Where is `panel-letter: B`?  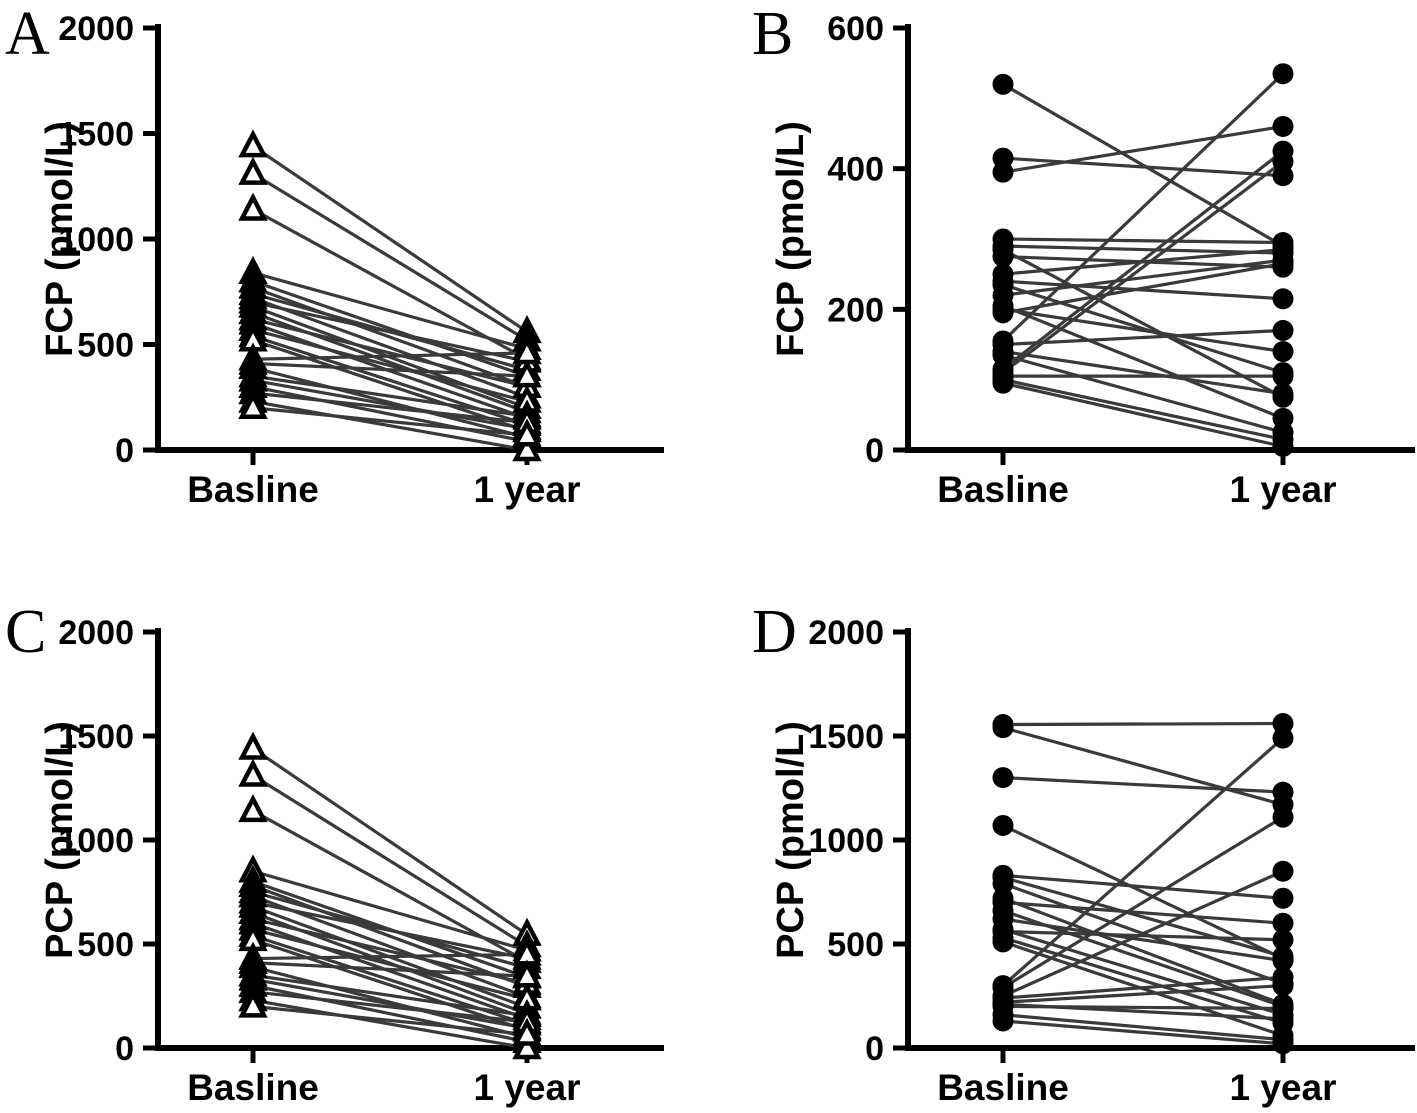 panel-letter: B is located at coordinates (772, 34).